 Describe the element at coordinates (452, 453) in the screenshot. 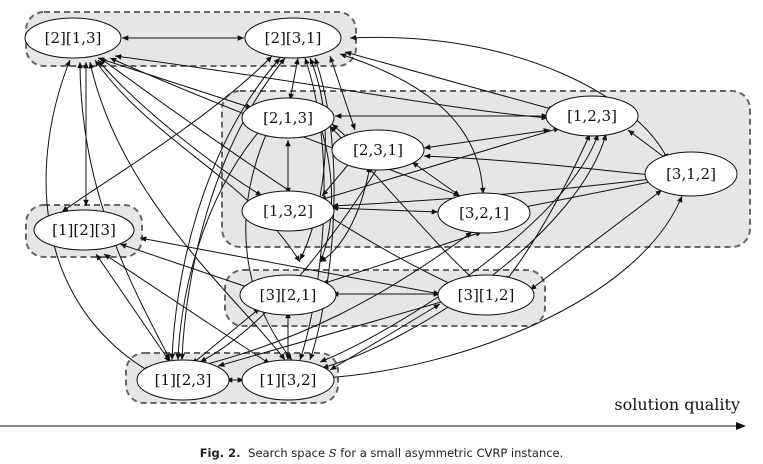

I see `caption-text-after: for a small asymmetric CVRP instance.` at that location.